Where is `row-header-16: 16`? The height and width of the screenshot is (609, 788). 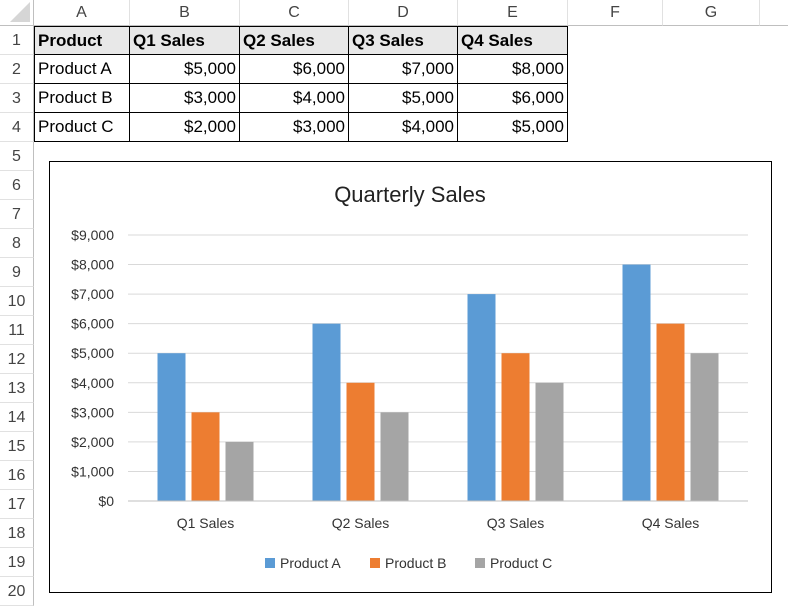
row-header-16: 16 is located at coordinates (17, 475).